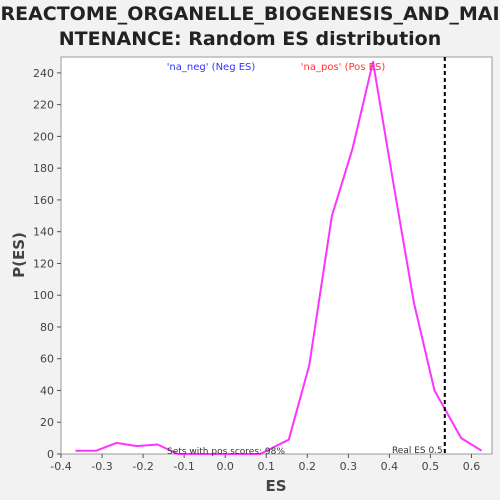  What do you see at coordinates (43, 73) in the screenshot?
I see `y-tick-label: 240` at bounding box center [43, 73].